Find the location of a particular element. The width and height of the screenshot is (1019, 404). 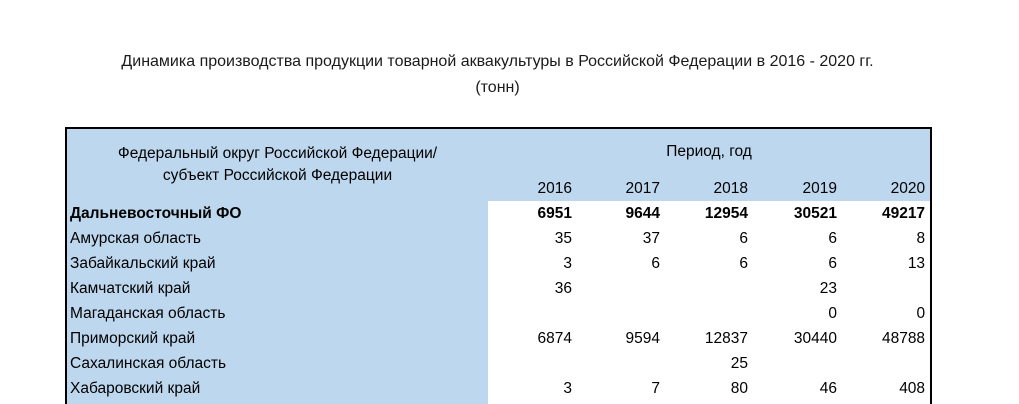

value-cell: 25 is located at coordinates (709, 363).